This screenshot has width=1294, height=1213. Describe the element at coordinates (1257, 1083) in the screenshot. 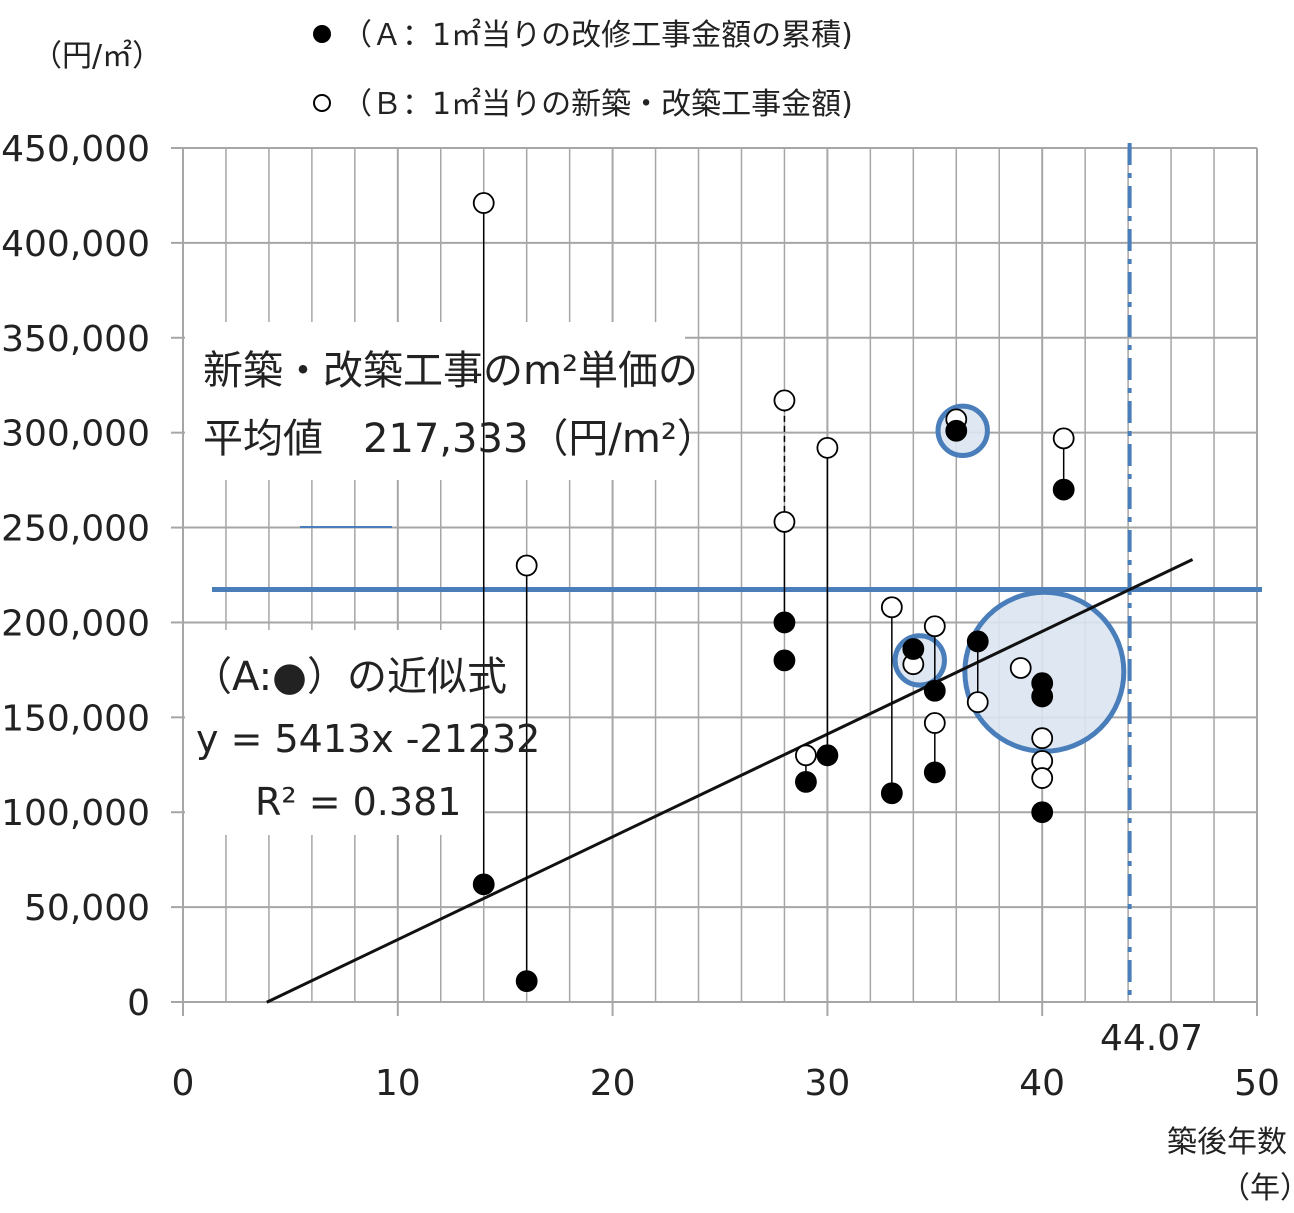

I see `x-tick-label: 50` at that location.